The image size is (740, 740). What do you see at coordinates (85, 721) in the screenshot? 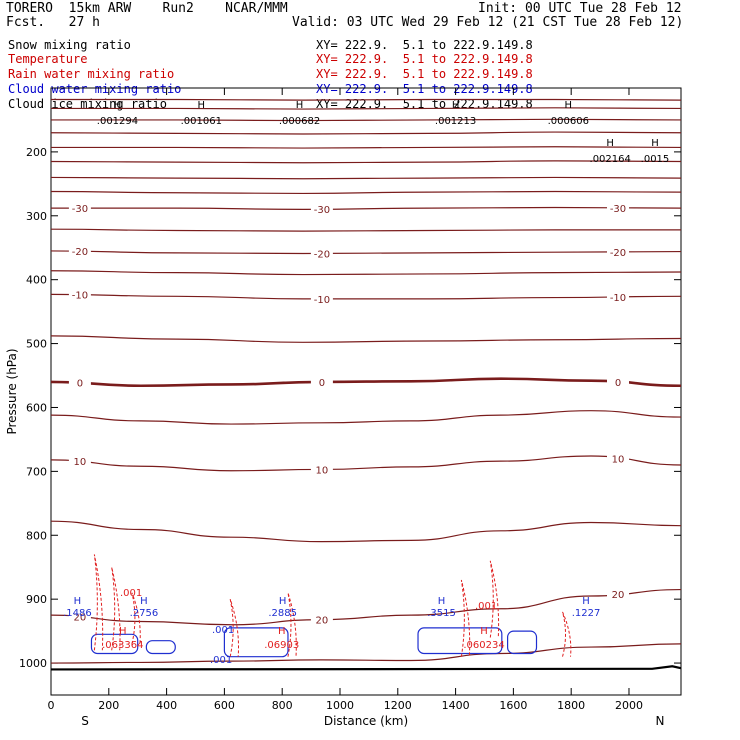
I see `x-axis-left-end: S` at bounding box center [85, 721].